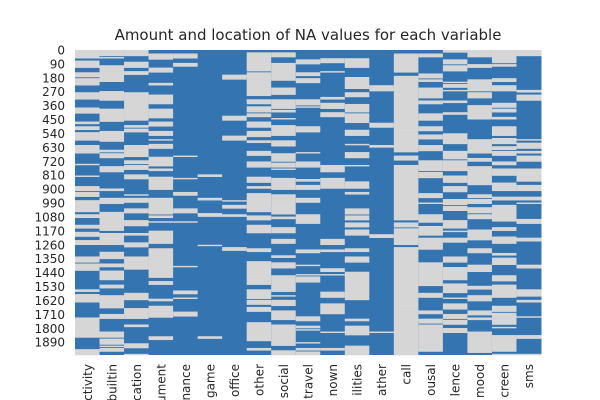  What do you see at coordinates (53, 176) in the screenshot?
I see `y-tick-label: 810` at bounding box center [53, 176].